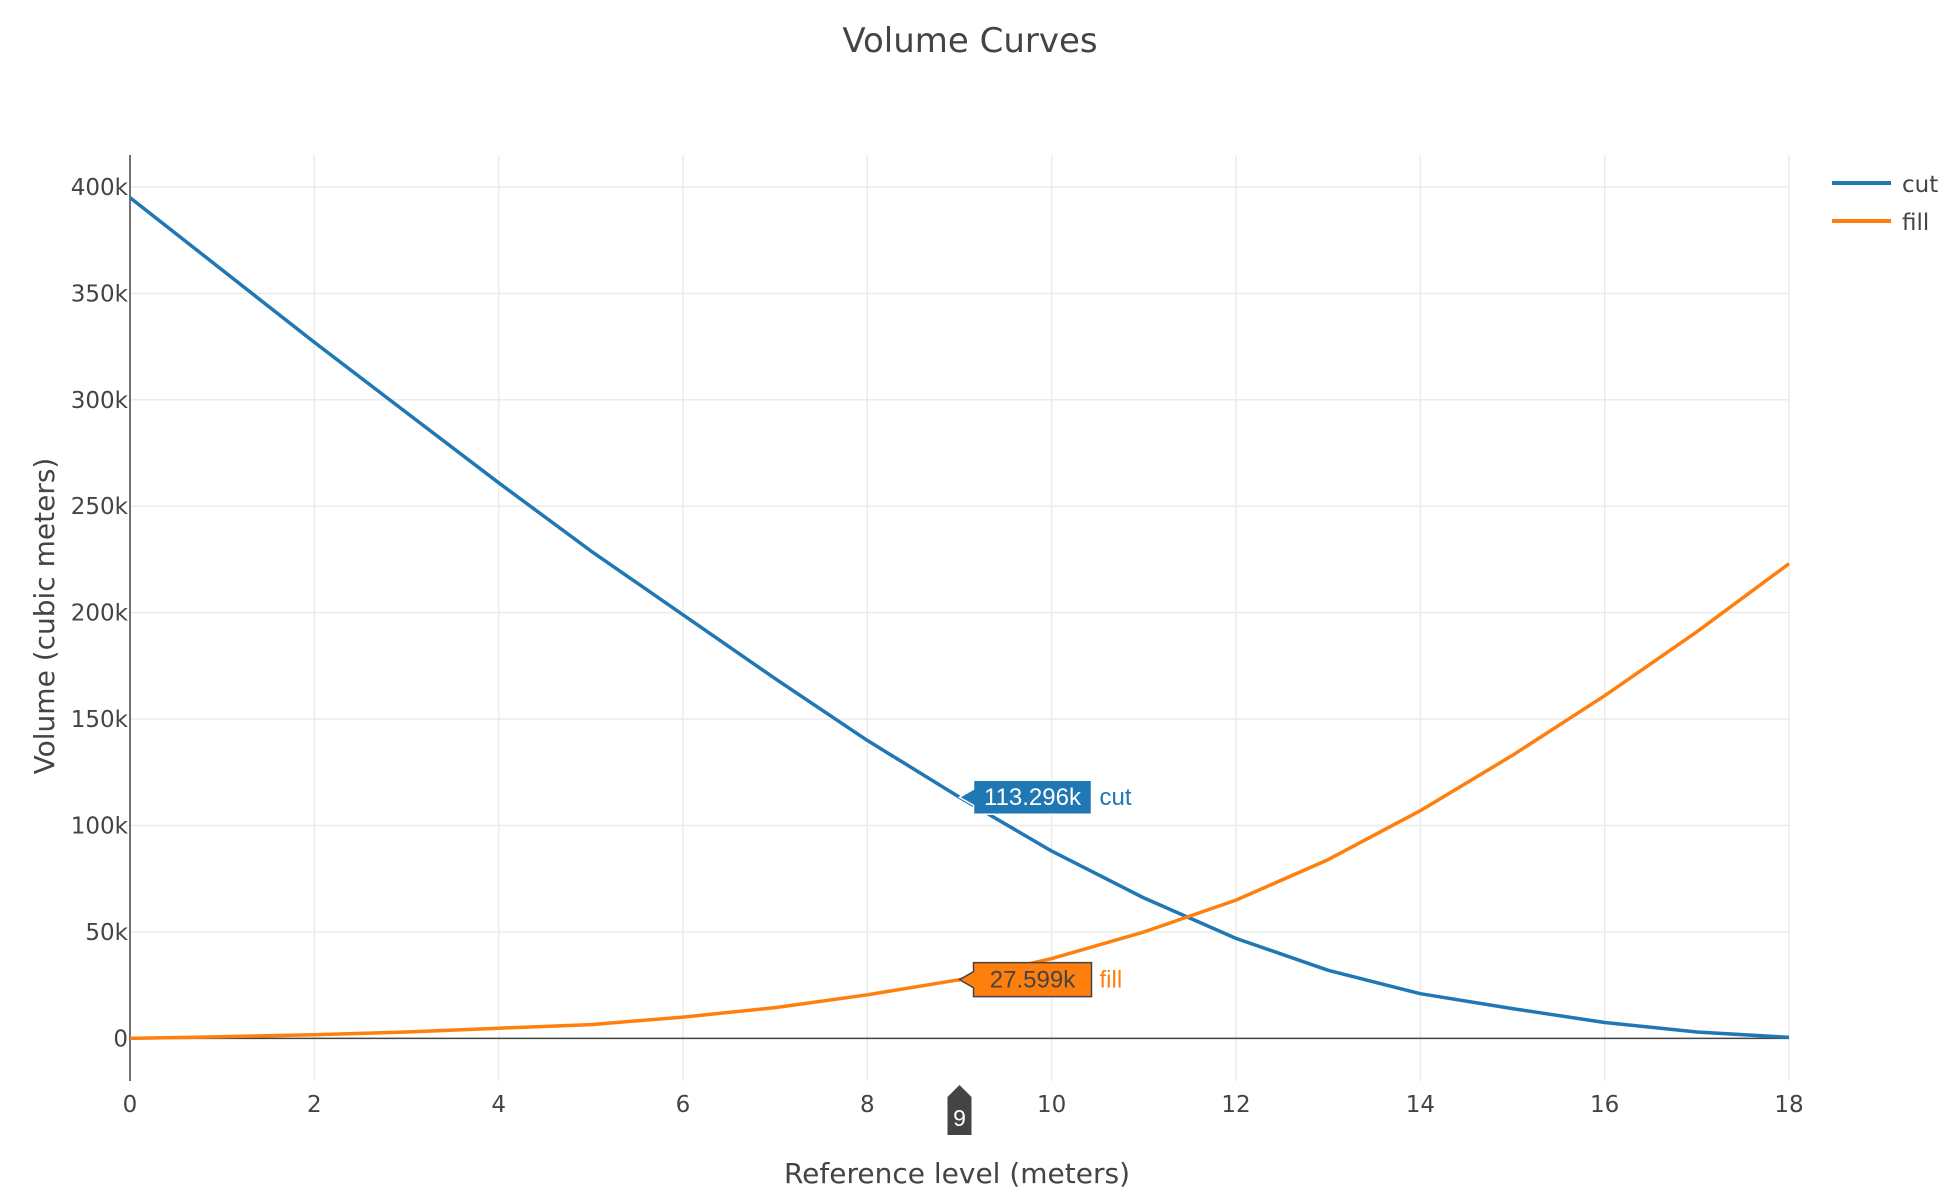  Describe the element at coordinates (867, 1105) in the screenshot. I see `x-tick-label: 8` at that location.